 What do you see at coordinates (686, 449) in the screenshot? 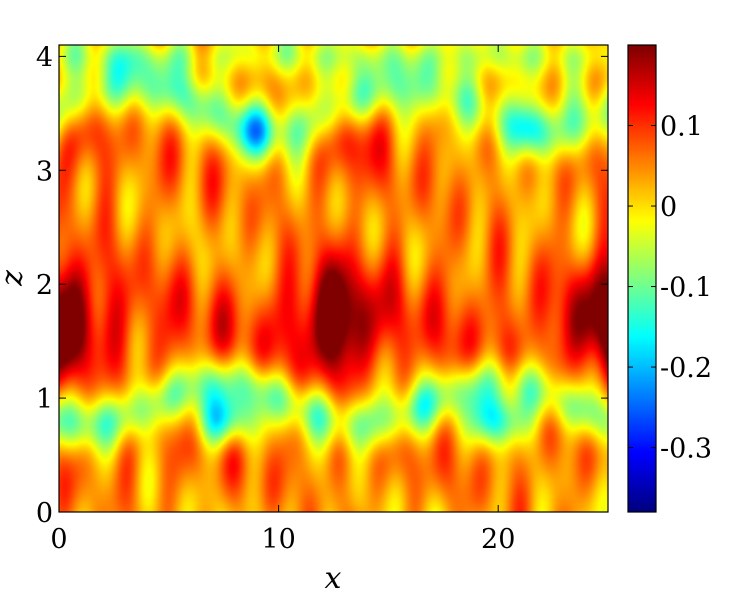
I see `colorbar-tick-label: -0.3` at bounding box center [686, 449].